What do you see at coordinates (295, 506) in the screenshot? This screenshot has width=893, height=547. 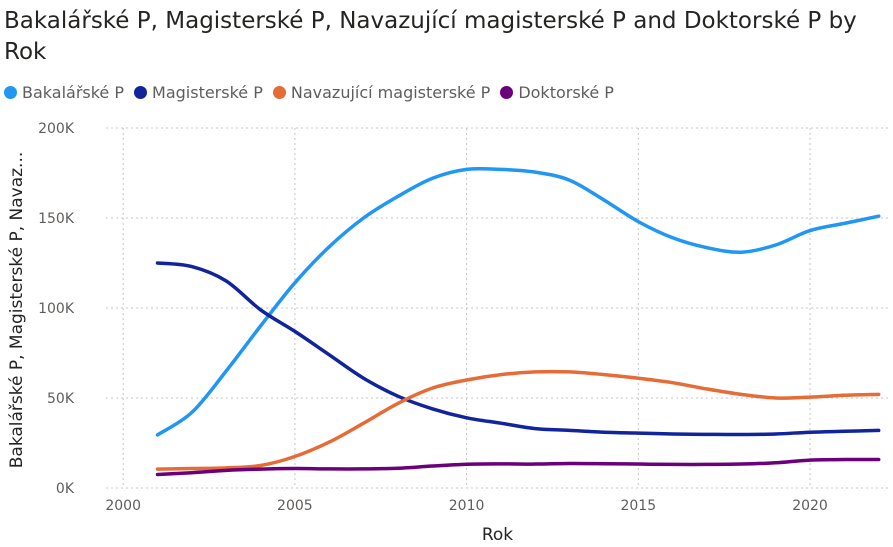 I see `x-tick-label: 2005` at bounding box center [295, 506].